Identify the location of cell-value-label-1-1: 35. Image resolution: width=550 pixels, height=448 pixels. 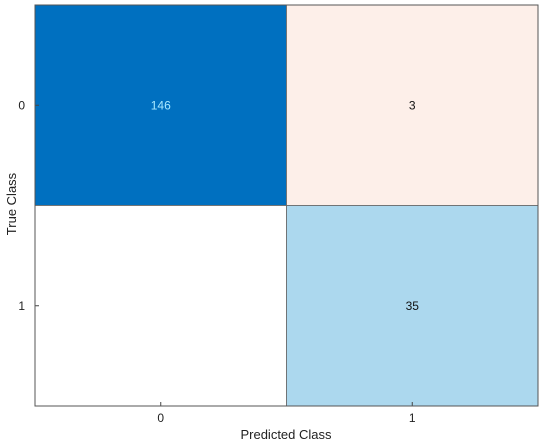
(413, 306).